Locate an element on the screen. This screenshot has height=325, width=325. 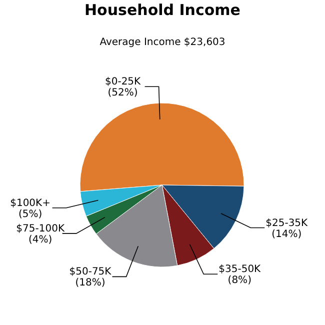
slice-label: $75-100K is located at coordinates (40, 228).